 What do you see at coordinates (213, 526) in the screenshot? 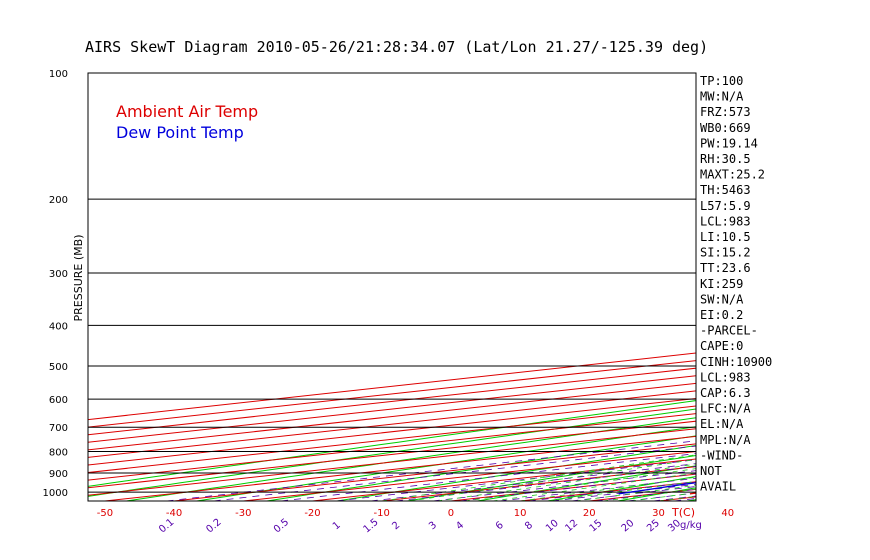
I see `mixing-ratio-tick-label: 0.2` at bounding box center [213, 526].